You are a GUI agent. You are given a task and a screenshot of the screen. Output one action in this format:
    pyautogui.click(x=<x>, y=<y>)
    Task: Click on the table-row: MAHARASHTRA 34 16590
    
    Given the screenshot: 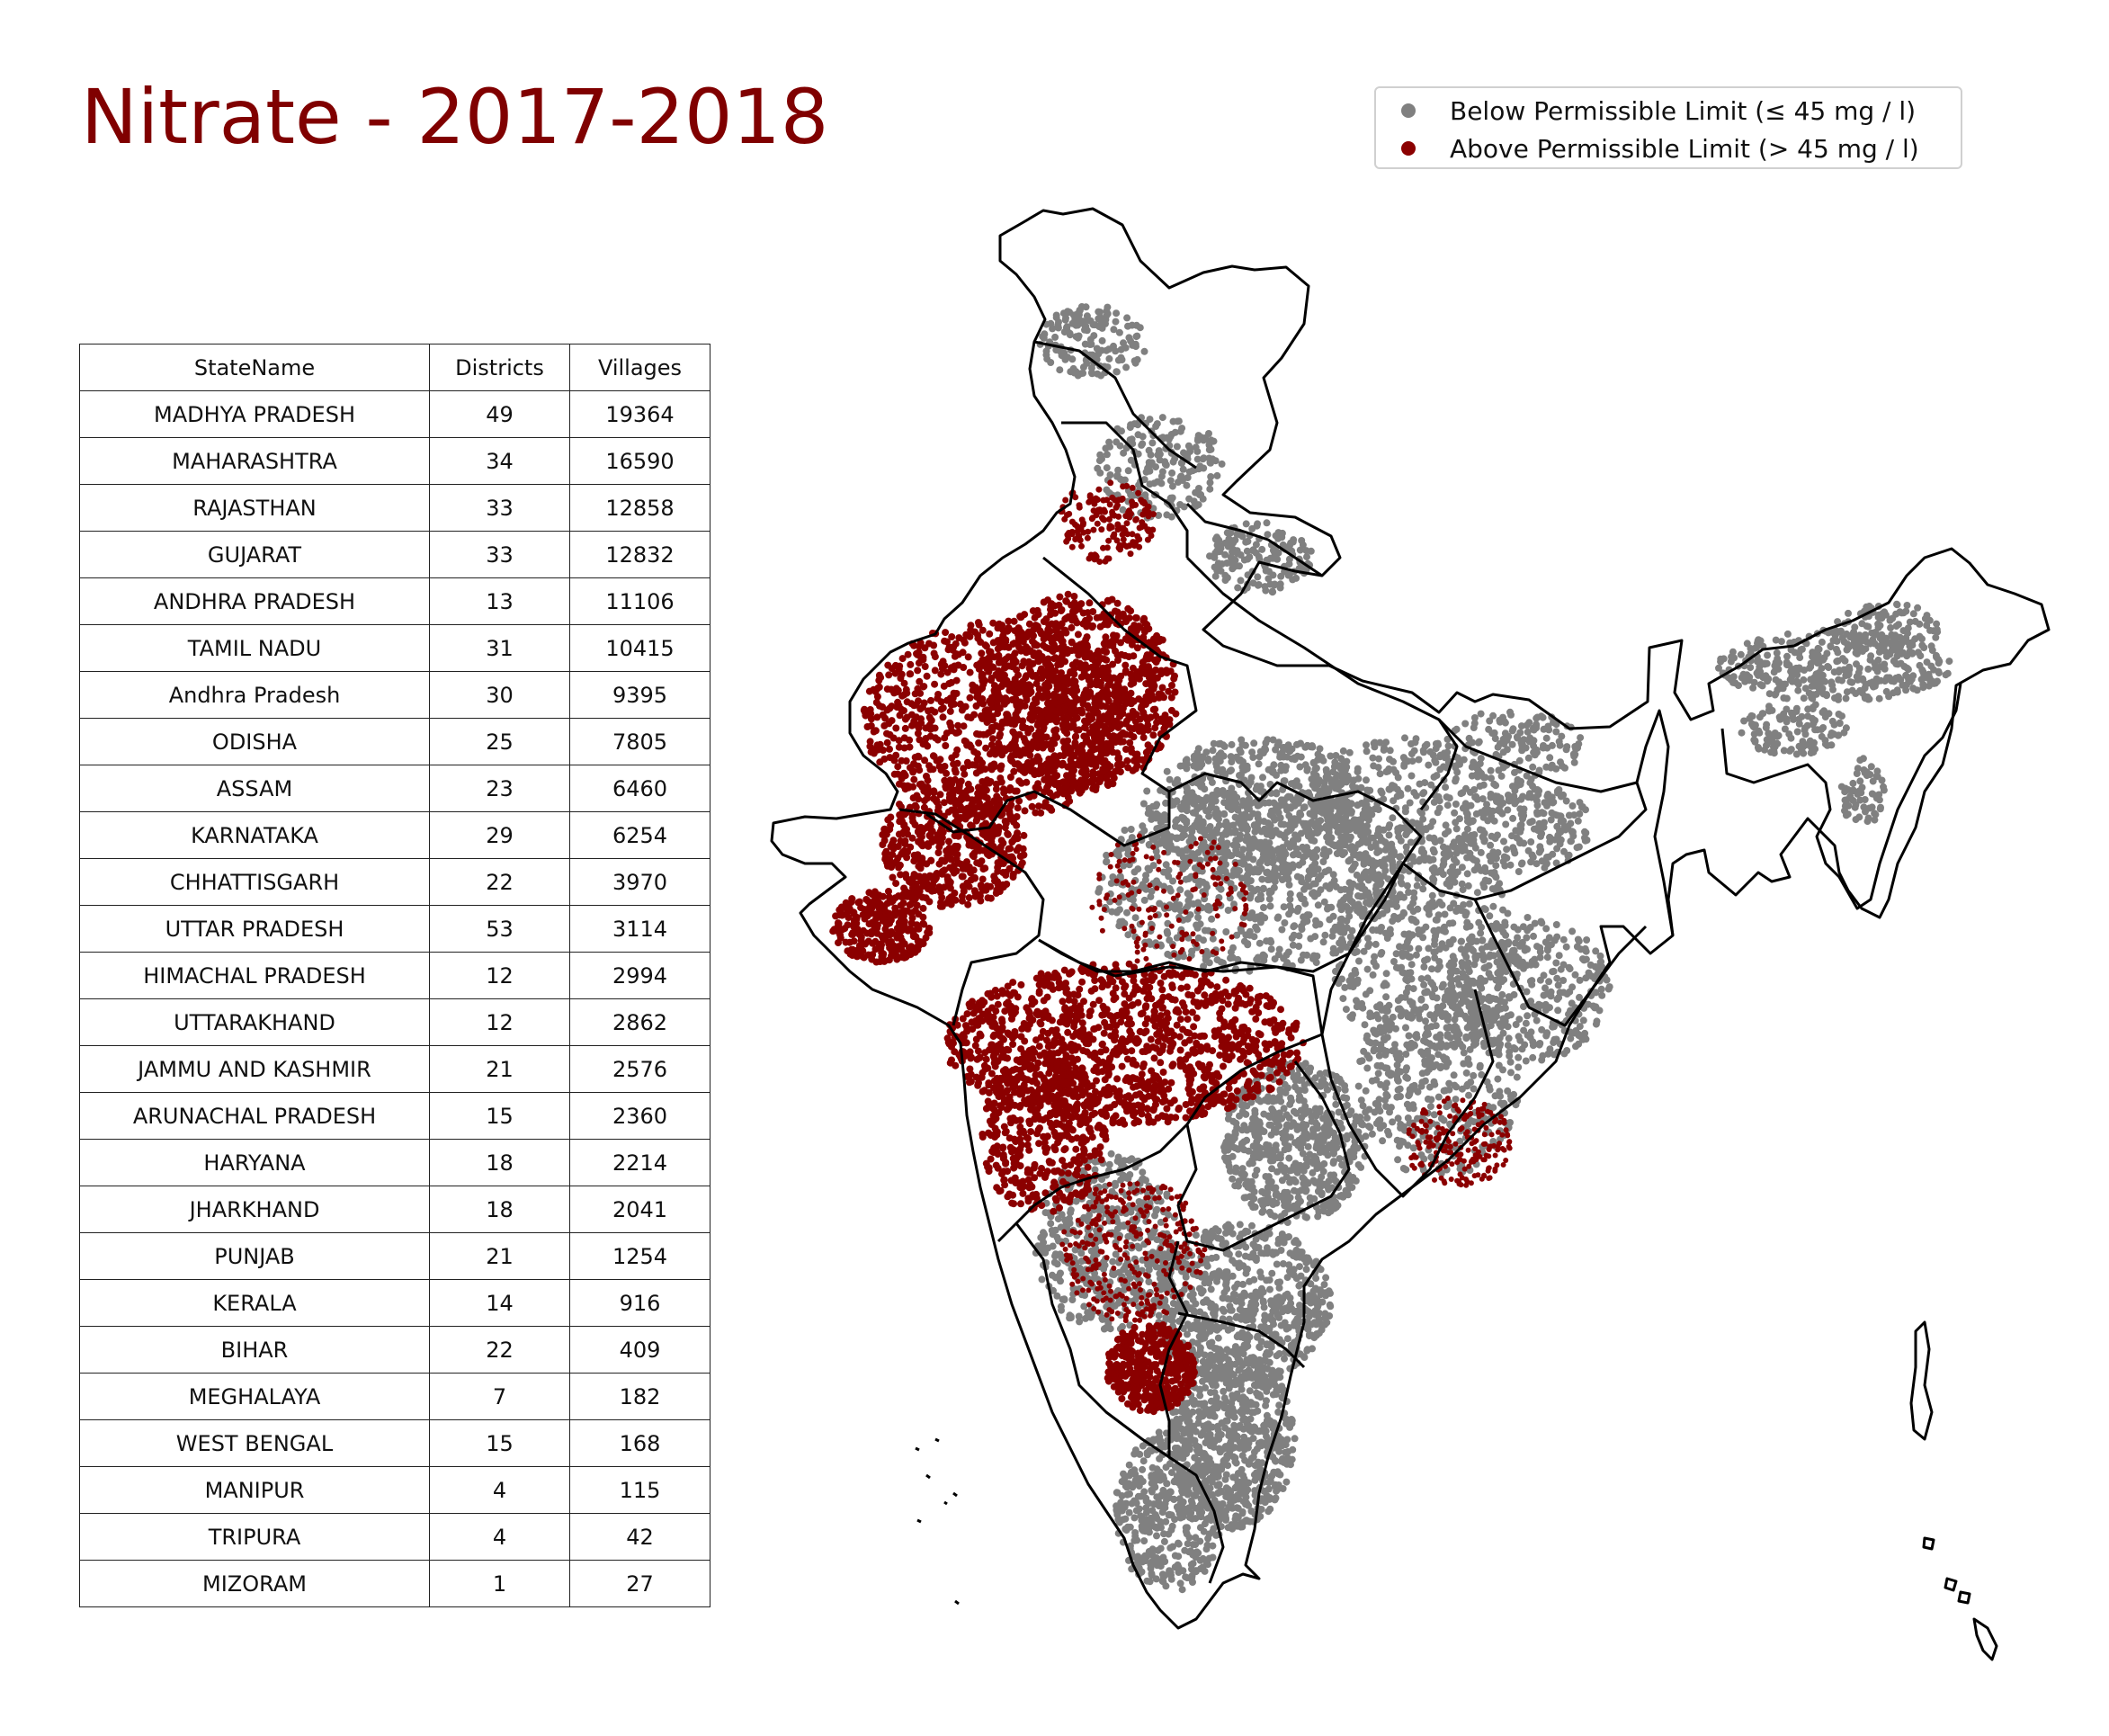 What is the action you would take?
    pyautogui.click(x=395, y=461)
    